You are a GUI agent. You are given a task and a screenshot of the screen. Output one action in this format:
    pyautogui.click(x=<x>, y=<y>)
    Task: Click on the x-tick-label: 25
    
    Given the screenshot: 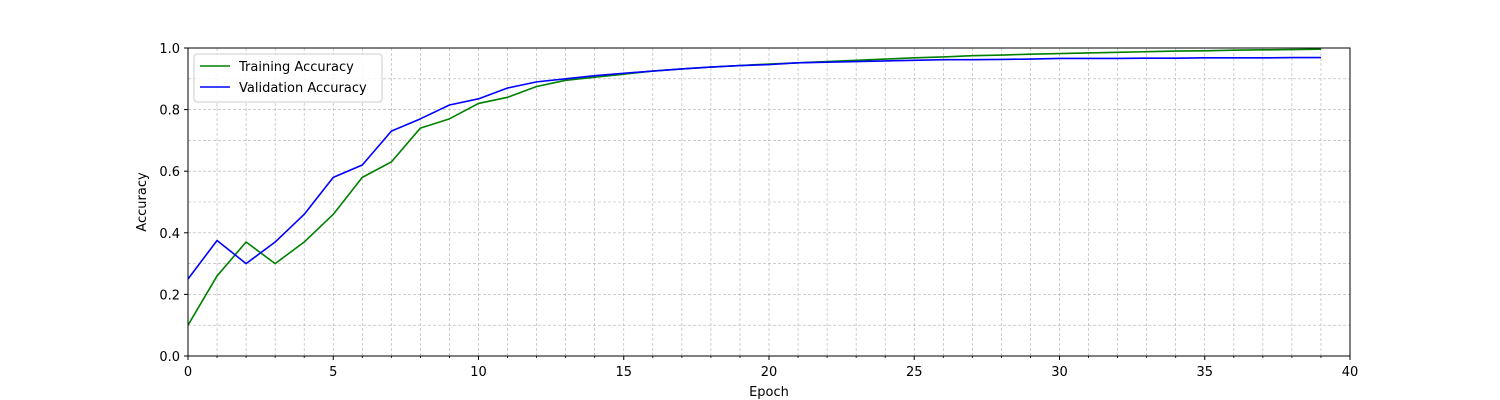 What is the action you would take?
    pyautogui.click(x=914, y=372)
    